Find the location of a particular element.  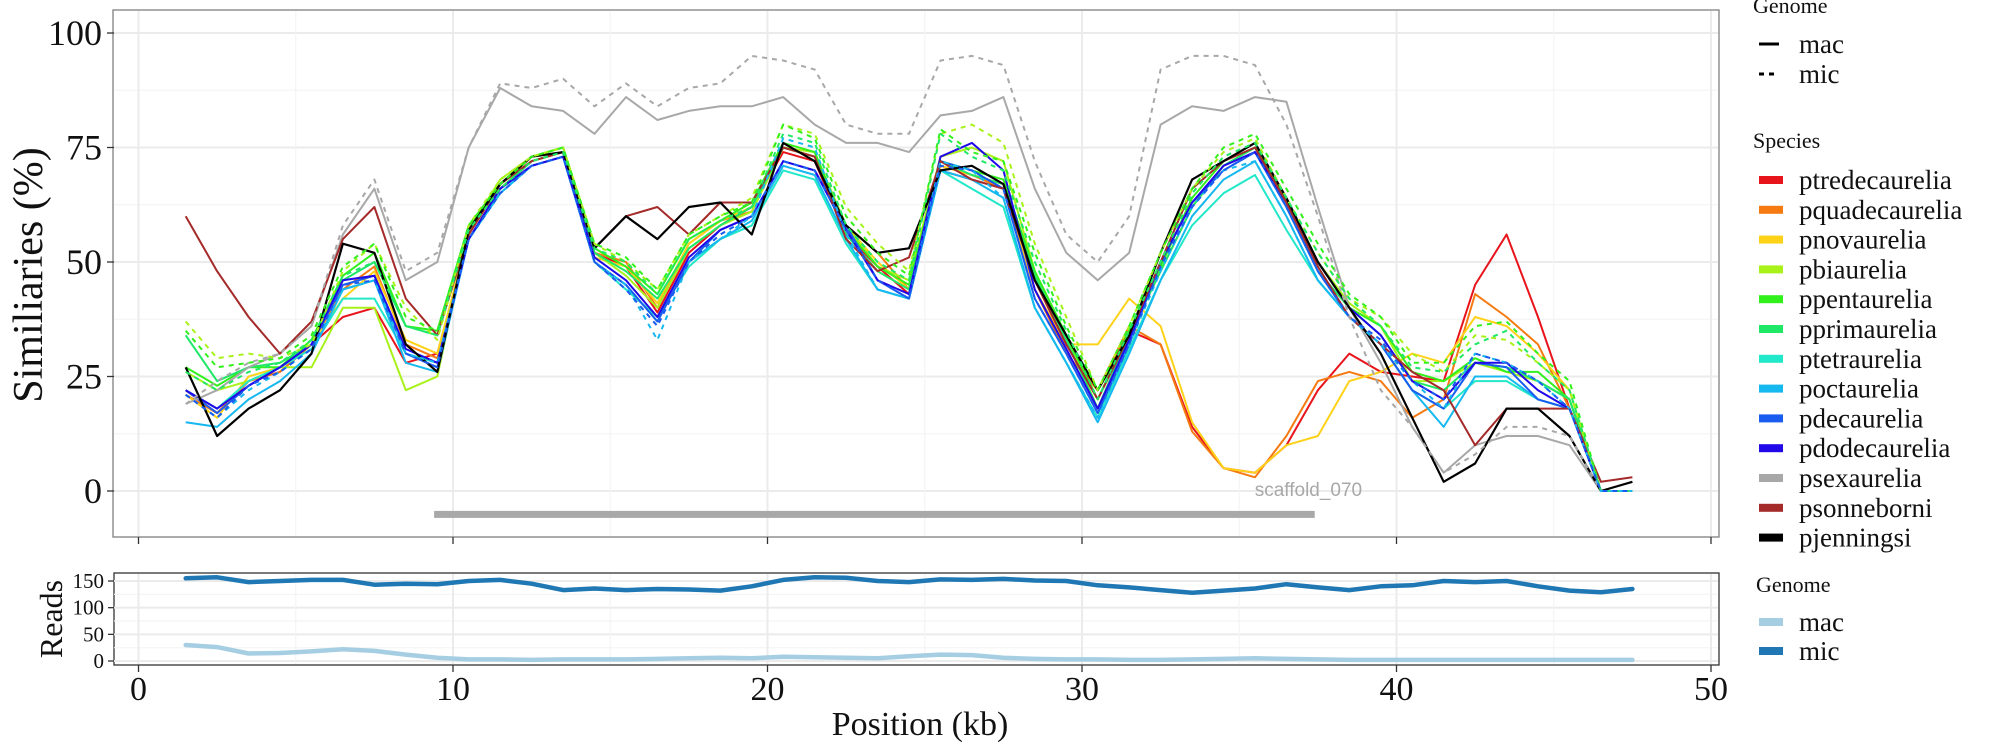

legend-label-pnovaurelia: pnovaurelia is located at coordinates (1862, 240).